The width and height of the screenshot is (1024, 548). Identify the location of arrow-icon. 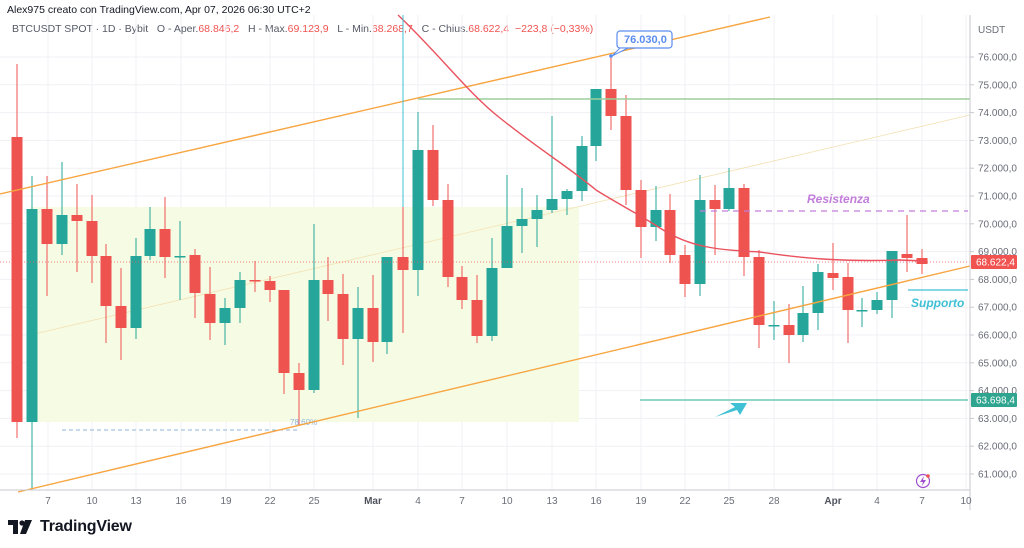
(731, 410).